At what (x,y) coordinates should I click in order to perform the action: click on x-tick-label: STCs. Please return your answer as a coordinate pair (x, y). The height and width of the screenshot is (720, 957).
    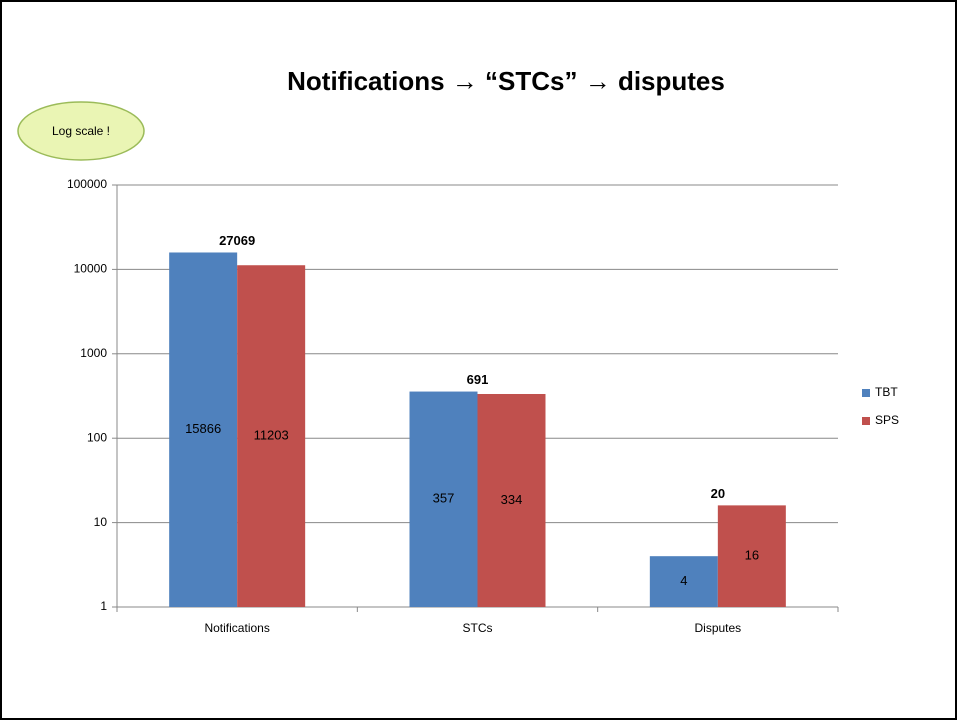
    Looking at the image, I should click on (478, 628).